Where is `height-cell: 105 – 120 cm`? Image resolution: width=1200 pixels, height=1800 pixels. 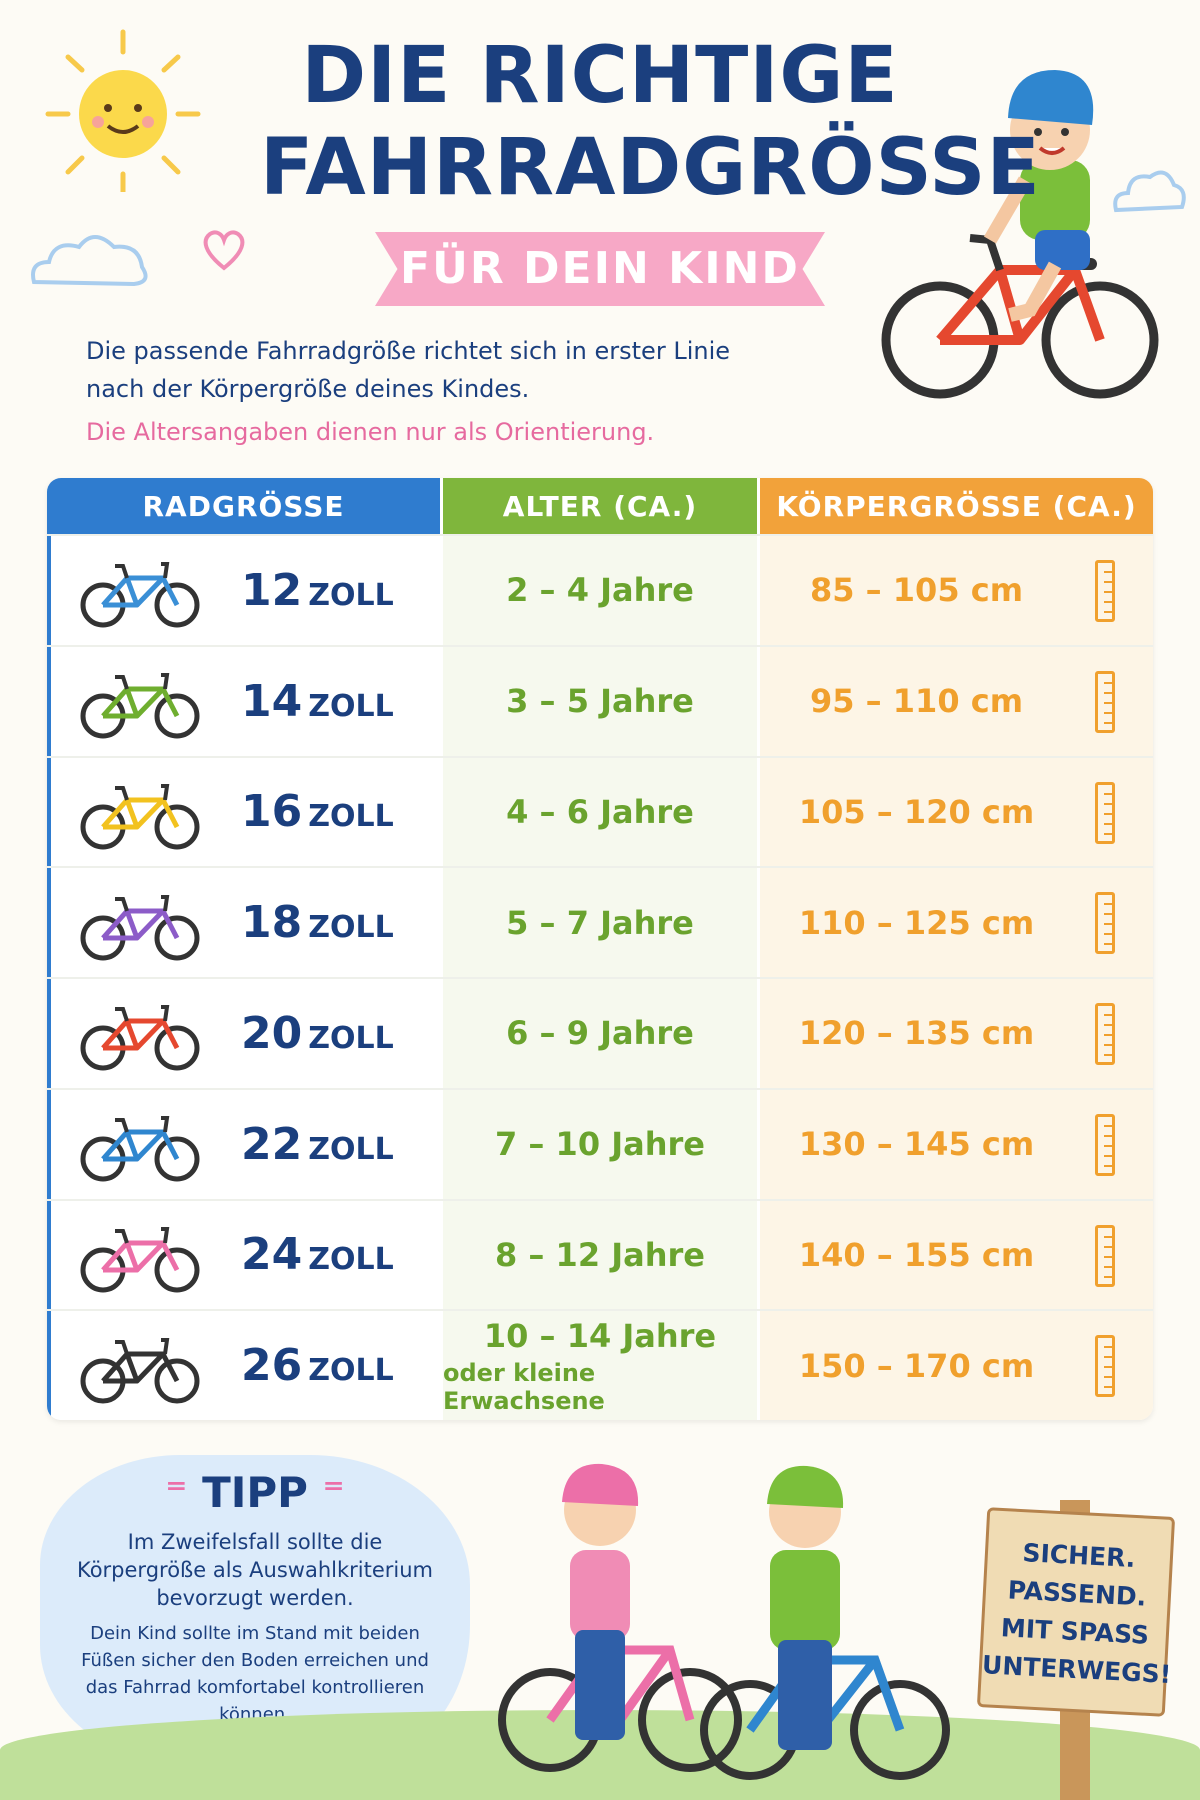
height-cell: 105 – 120 cm is located at coordinates (956, 812).